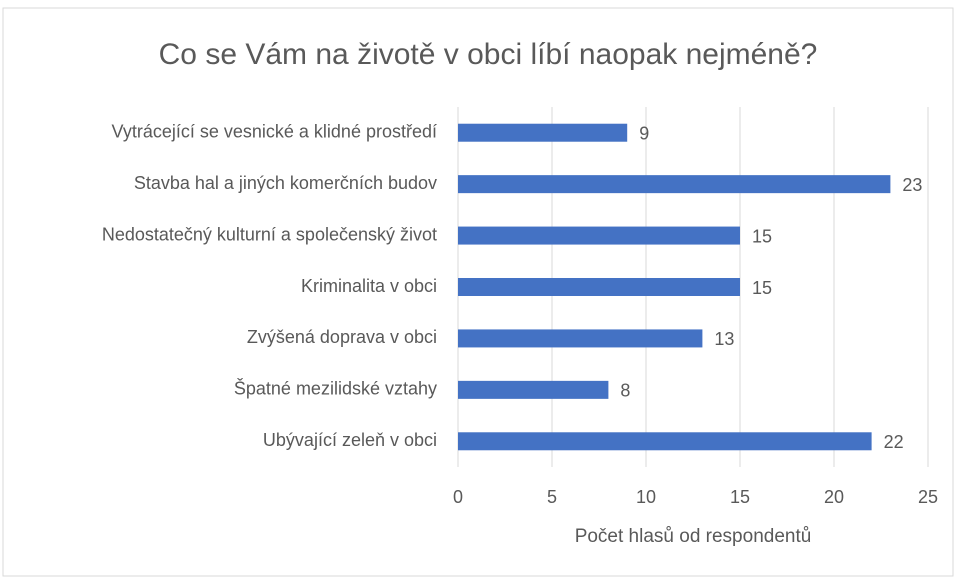  I want to click on y-tick-label: Ubývající zeleň v obci, so click(350, 440).